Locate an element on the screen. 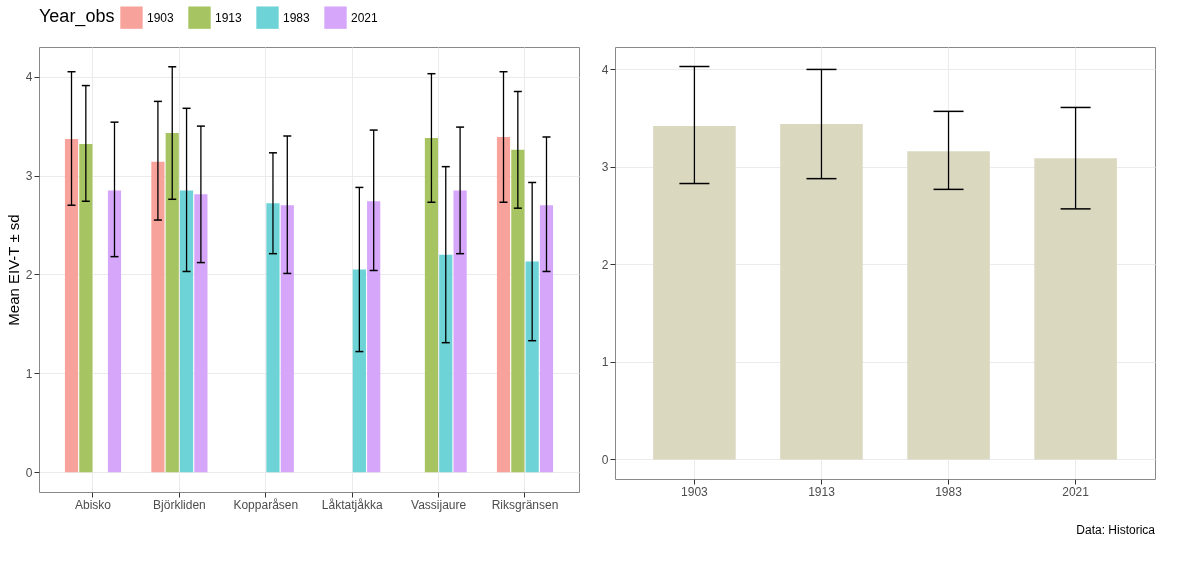 This screenshot has height=566, width=1196. x-tick-label: Riksgränsen is located at coordinates (525, 504).